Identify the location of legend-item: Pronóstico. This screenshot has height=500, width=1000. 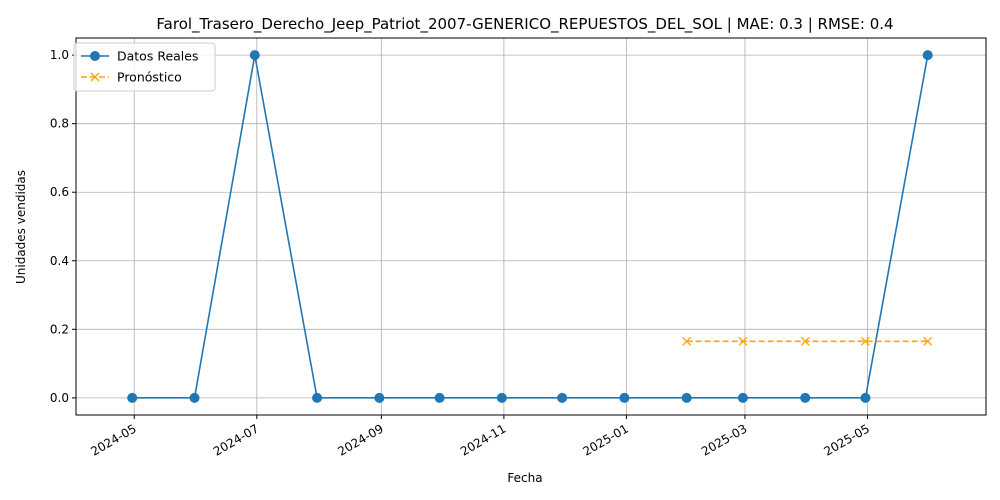
(131, 77).